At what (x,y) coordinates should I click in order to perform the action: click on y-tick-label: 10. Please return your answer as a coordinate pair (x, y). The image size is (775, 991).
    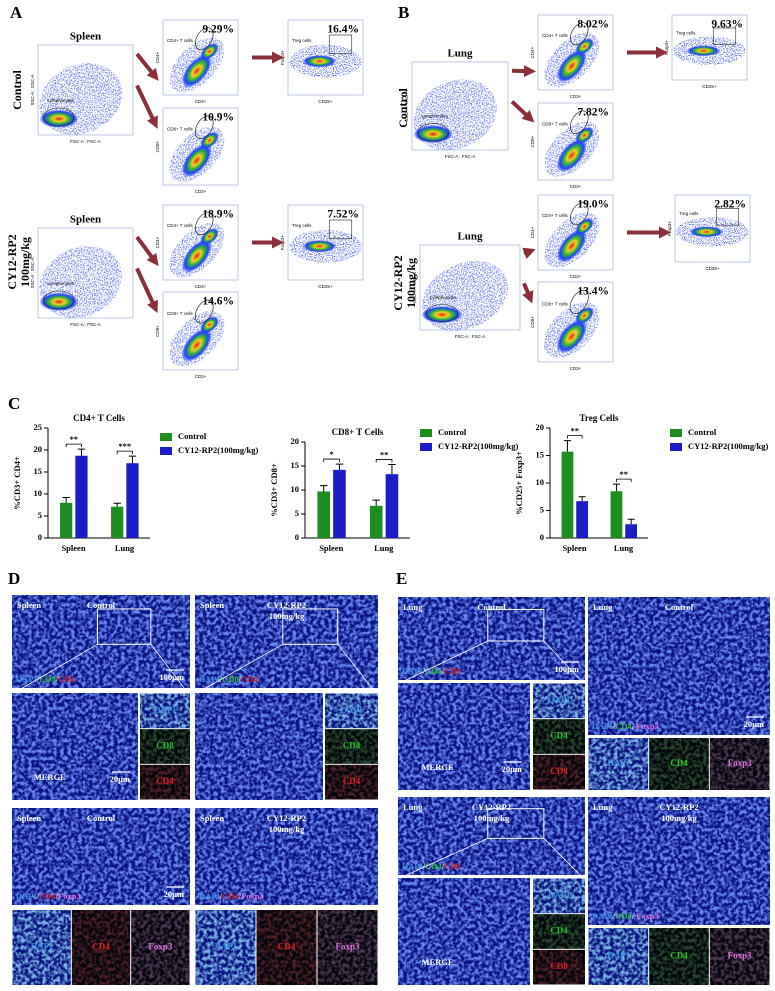
    Looking at the image, I should click on (38, 493).